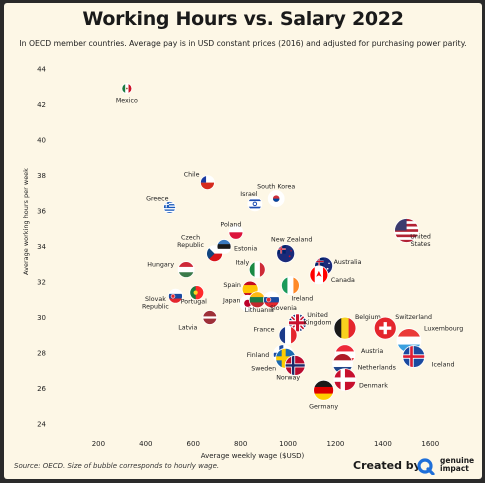  What do you see at coordinates (251, 201) in the screenshot?
I see `data-point: Israel` at bounding box center [251, 201].